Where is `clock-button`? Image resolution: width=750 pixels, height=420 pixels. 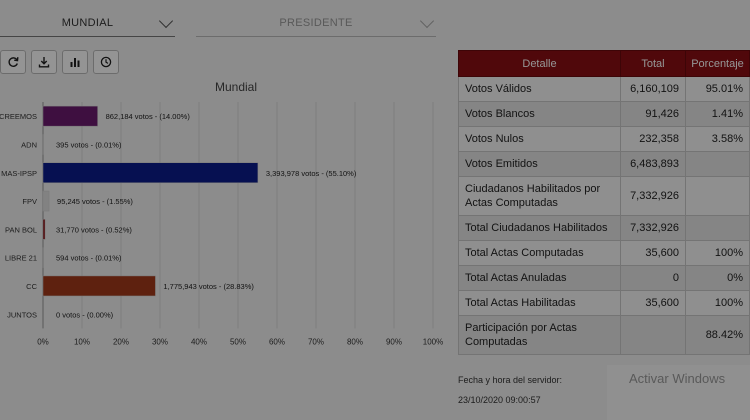 clock-button is located at coordinates (106, 62).